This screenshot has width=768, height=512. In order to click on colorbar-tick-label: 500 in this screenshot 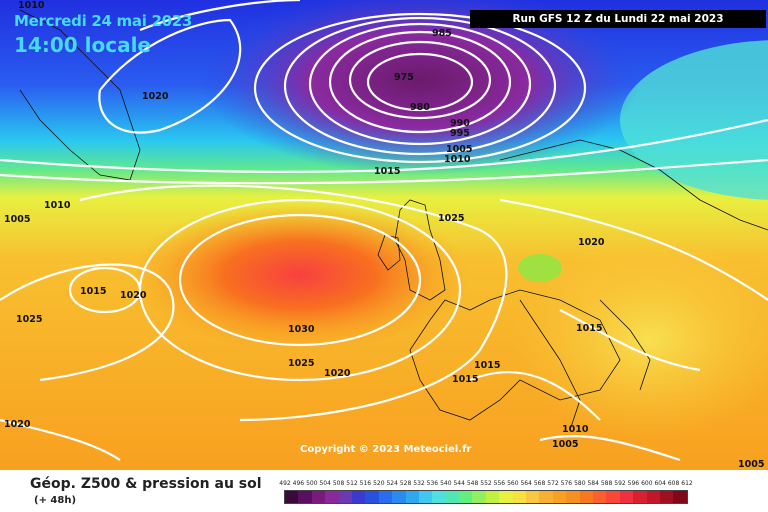, I will do `click(312, 483)`.